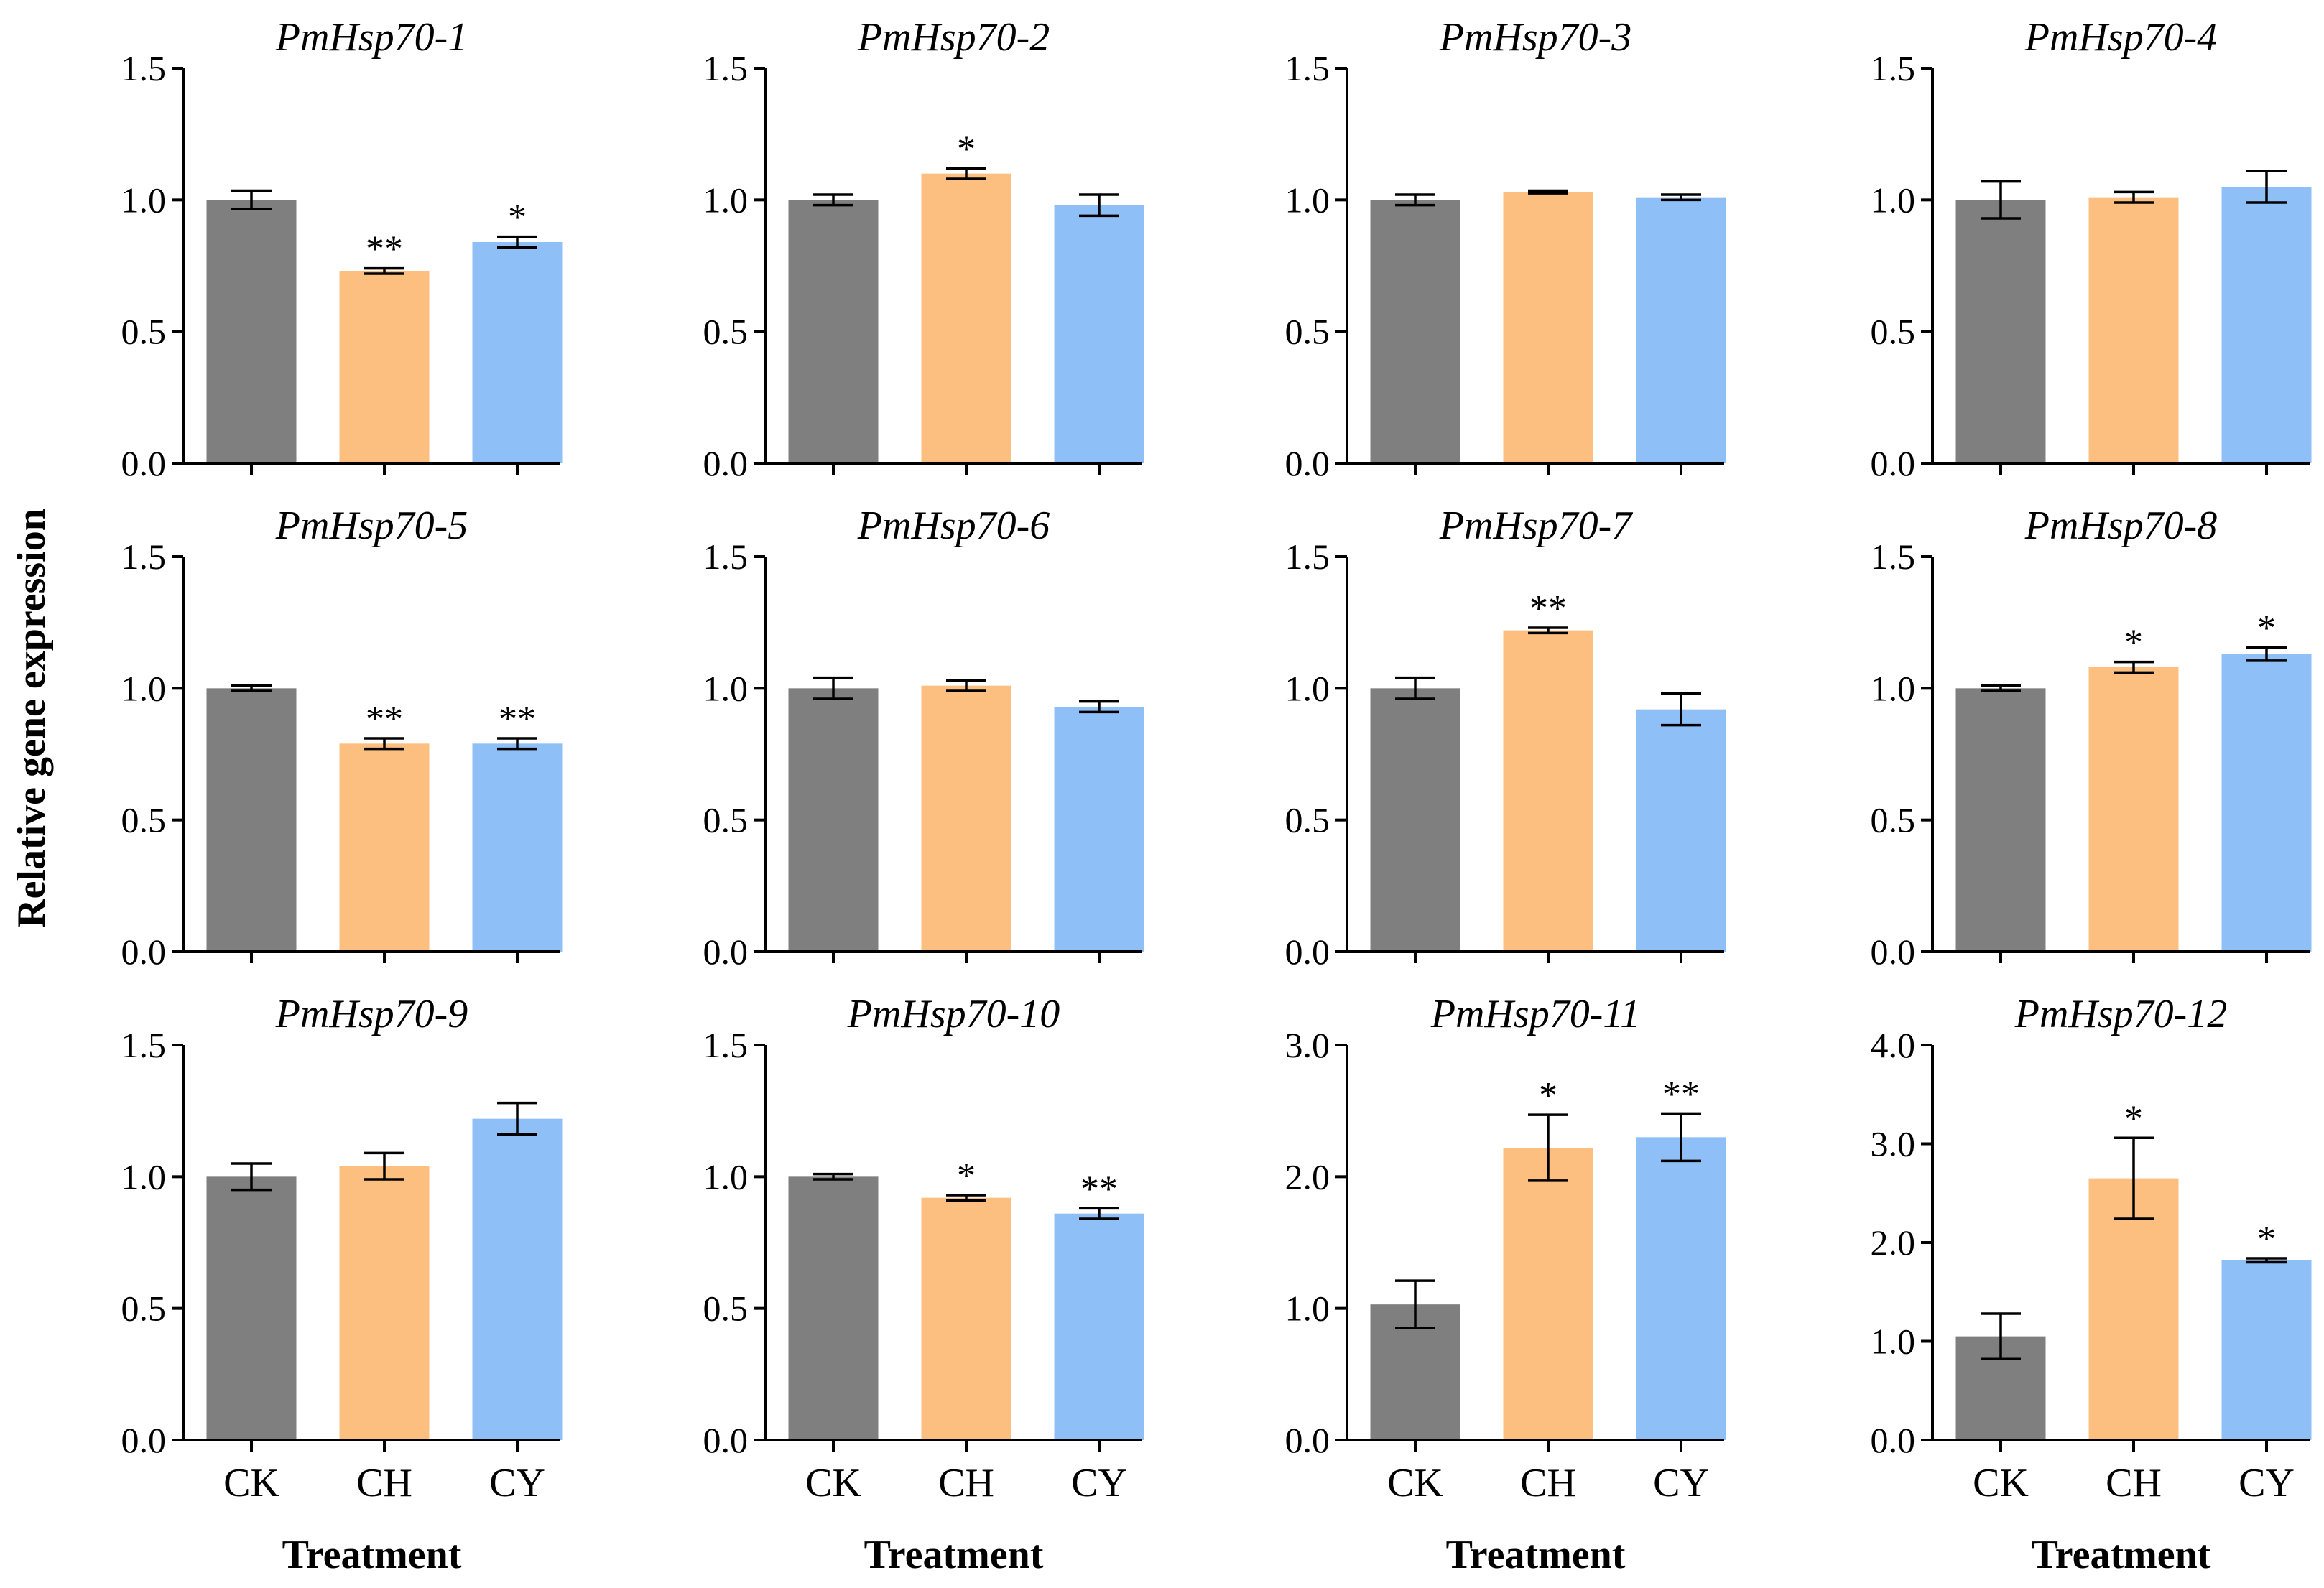 The height and width of the screenshot is (1588, 2324). I want to click on chart-panel-8: PmHsp70-8 * * 0.0 0.5 1.0 1.5, so click(2091, 737).